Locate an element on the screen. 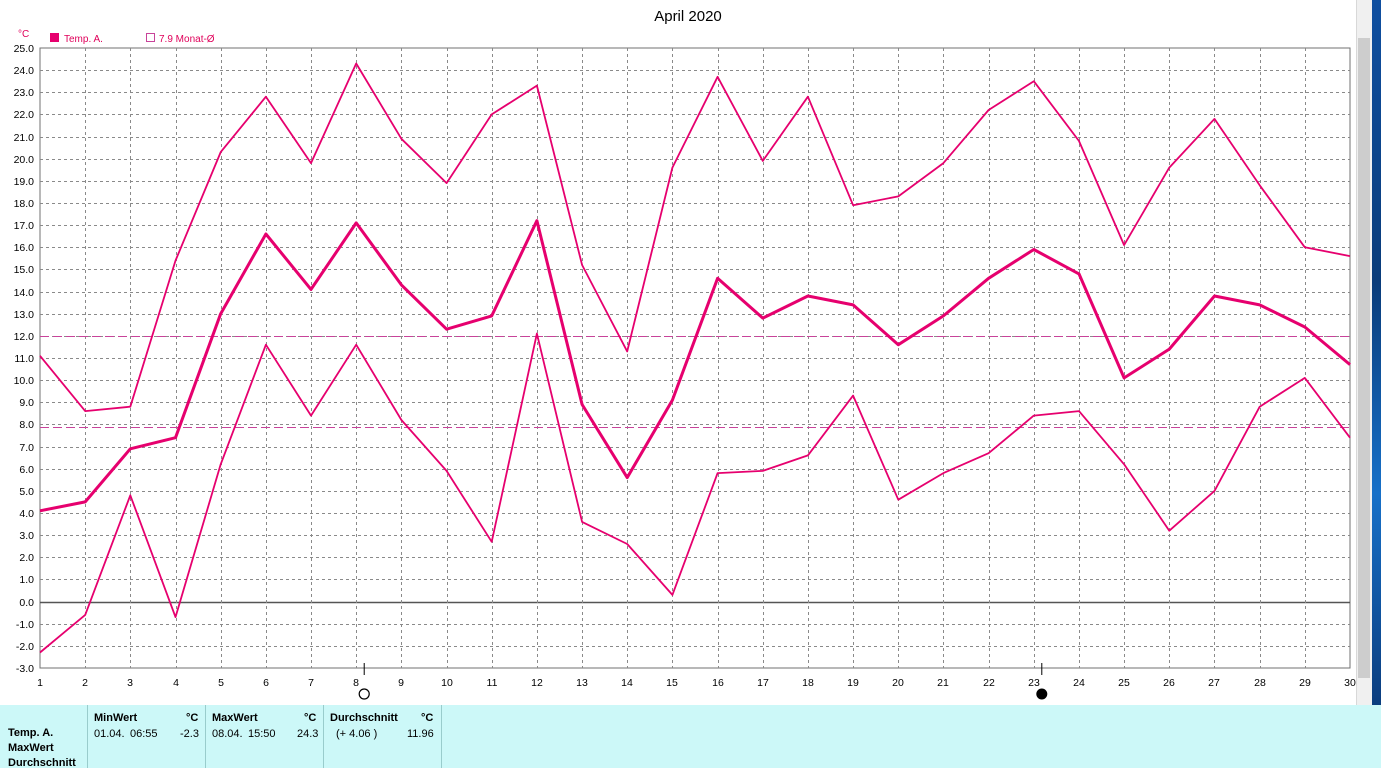 The width and height of the screenshot is (1381, 769). x-tick-label: 11 is located at coordinates (492, 683).